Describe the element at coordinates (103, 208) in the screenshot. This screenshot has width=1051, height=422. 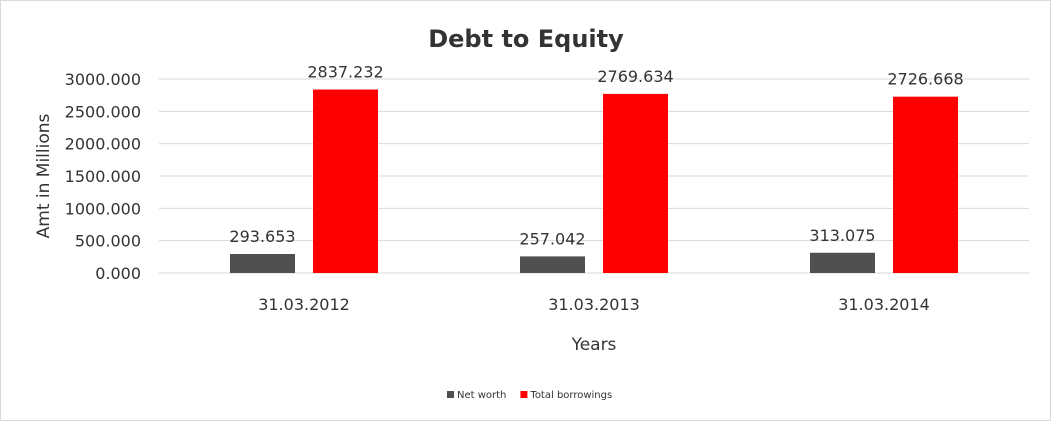
I see `y-tick-label: 1000.000` at that location.